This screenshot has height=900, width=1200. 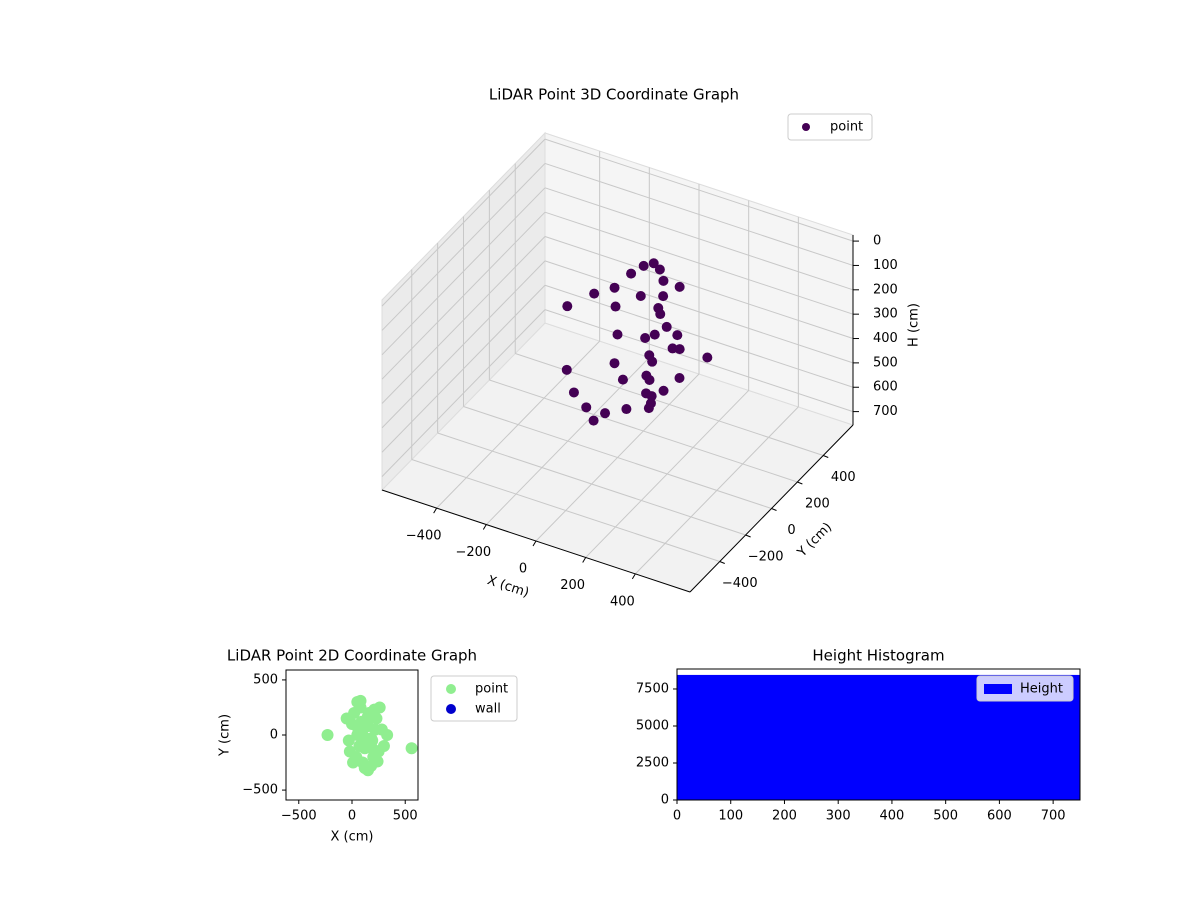 I want to click on points, so click(x=369, y=735).